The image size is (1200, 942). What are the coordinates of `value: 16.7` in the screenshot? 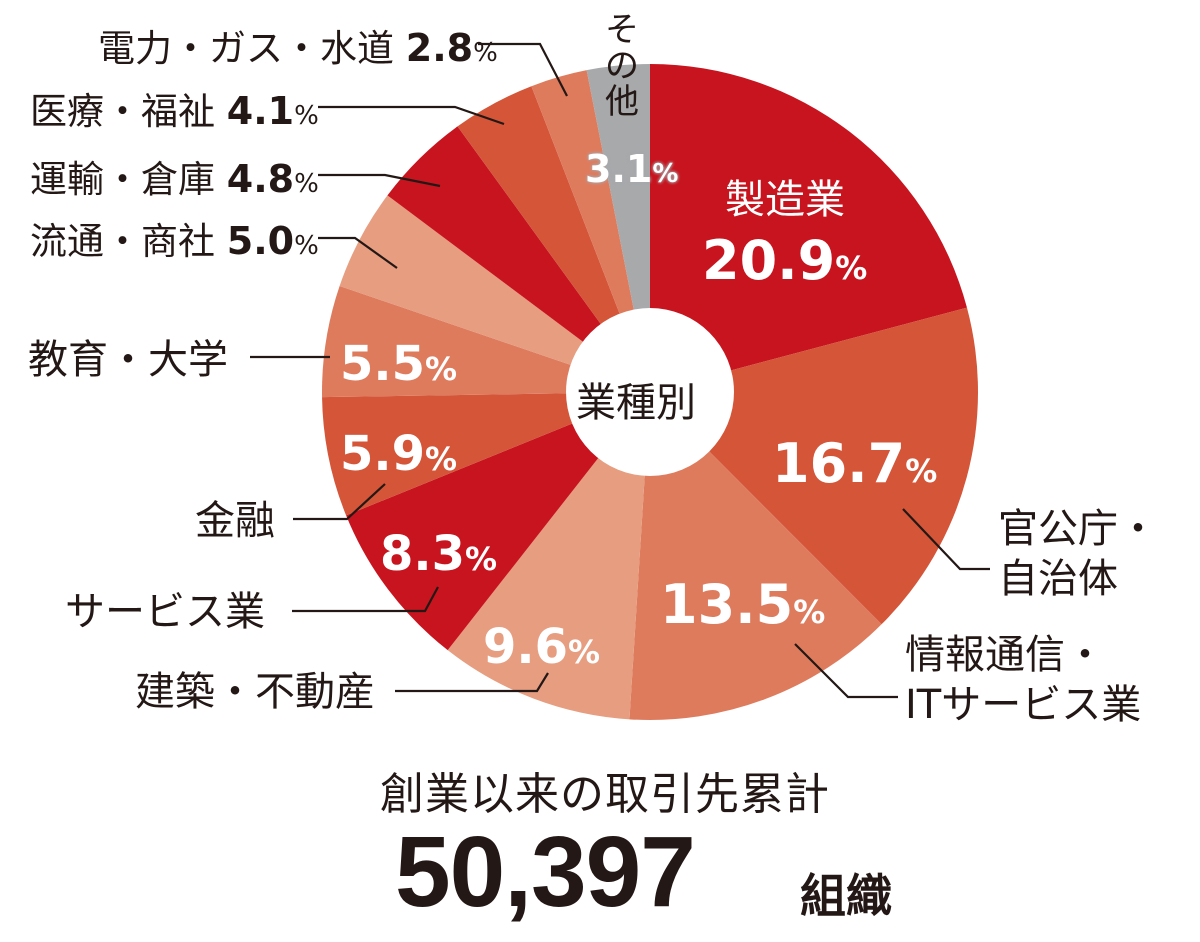 It's located at (839, 463).